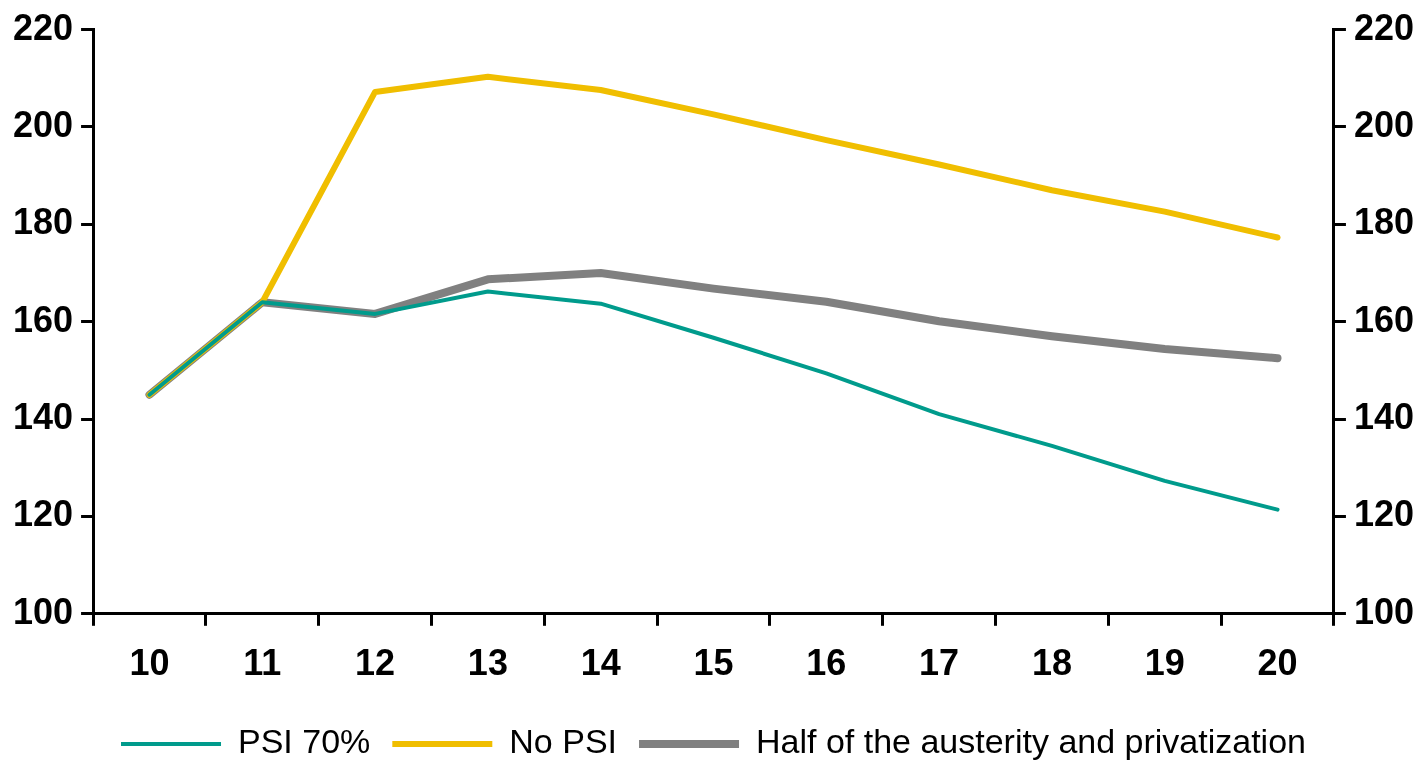 This screenshot has height=771, width=1427. I want to click on y2-tick-label: 180, so click(1384, 222).